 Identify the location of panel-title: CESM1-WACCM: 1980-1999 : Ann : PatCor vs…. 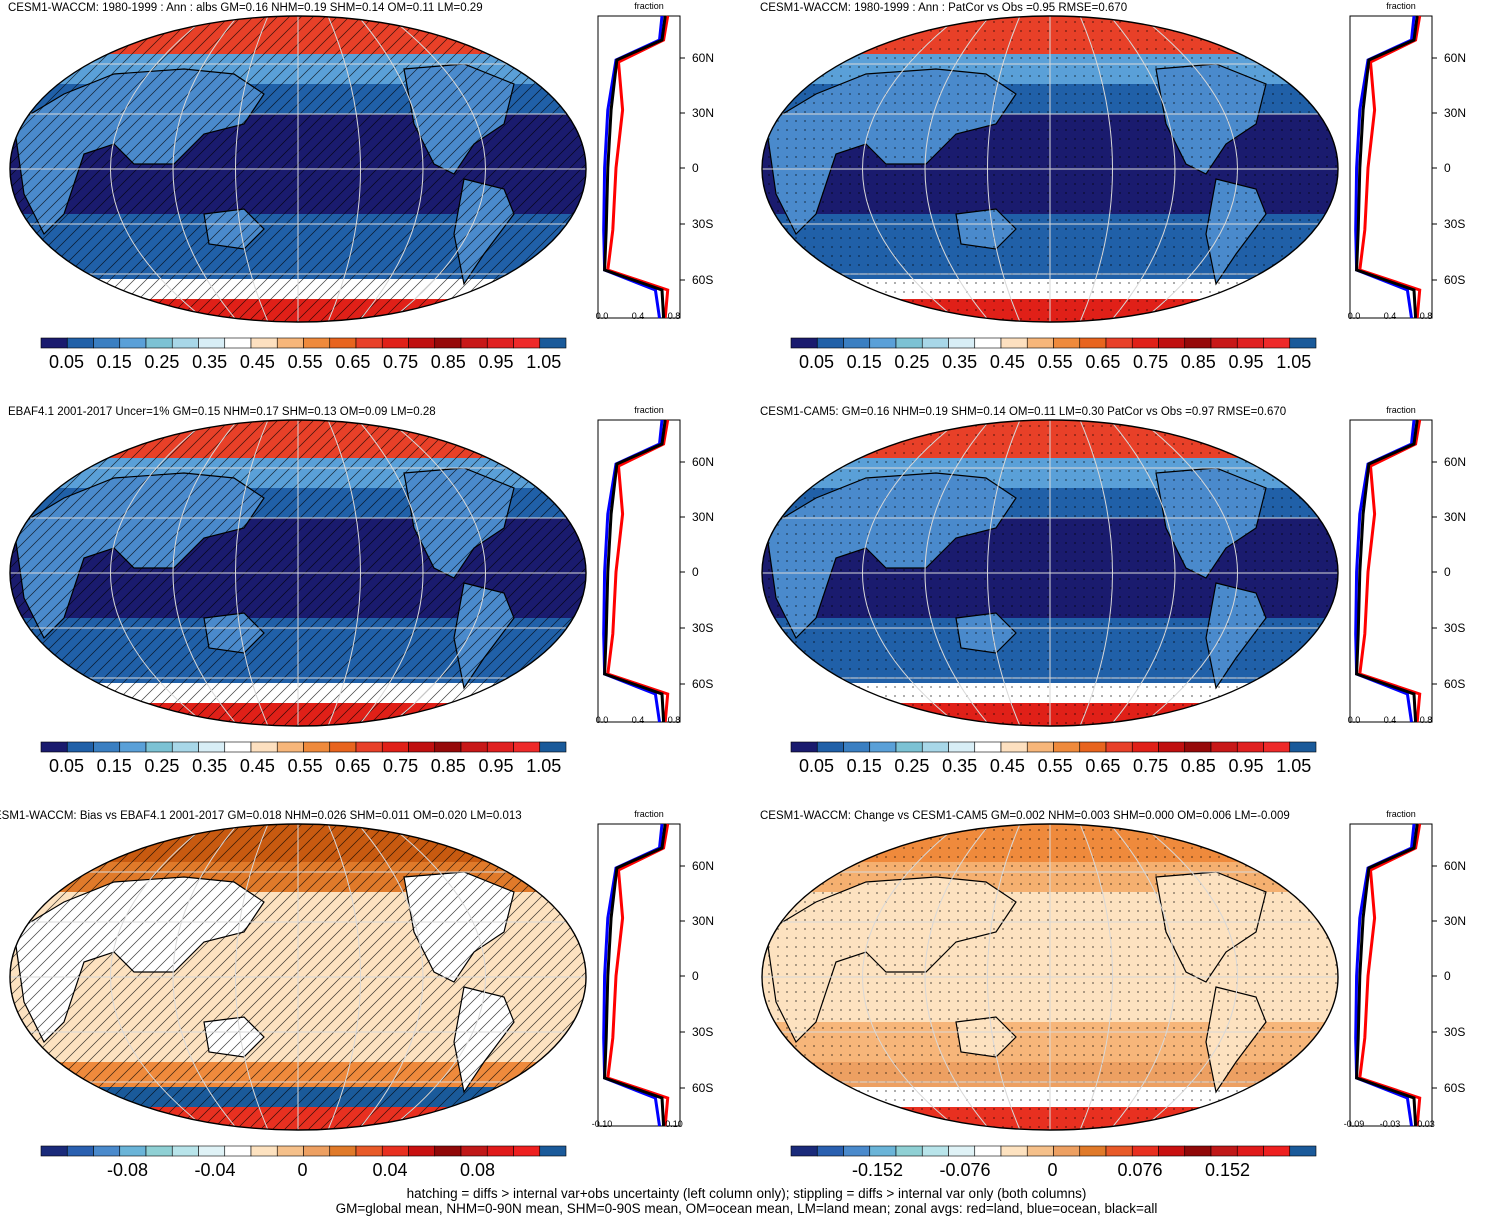
(944, 8).